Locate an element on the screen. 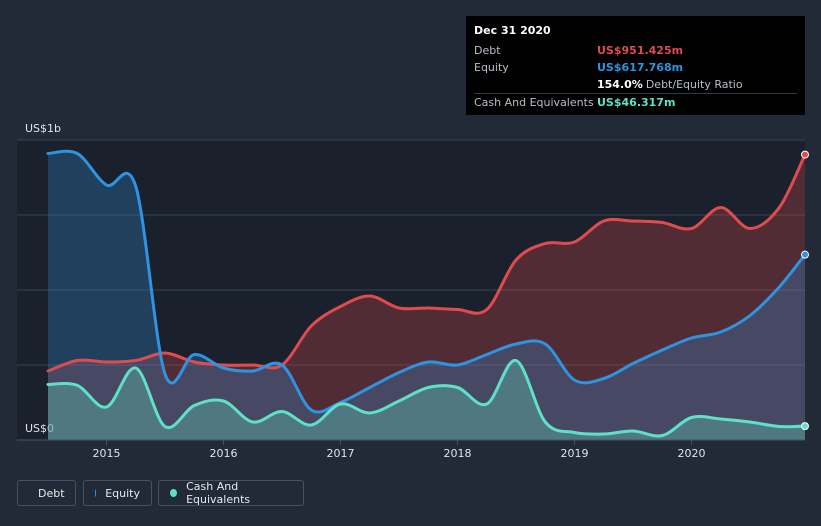 This screenshot has width=821, height=526. legend-debt-label: Debt is located at coordinates (51, 493).